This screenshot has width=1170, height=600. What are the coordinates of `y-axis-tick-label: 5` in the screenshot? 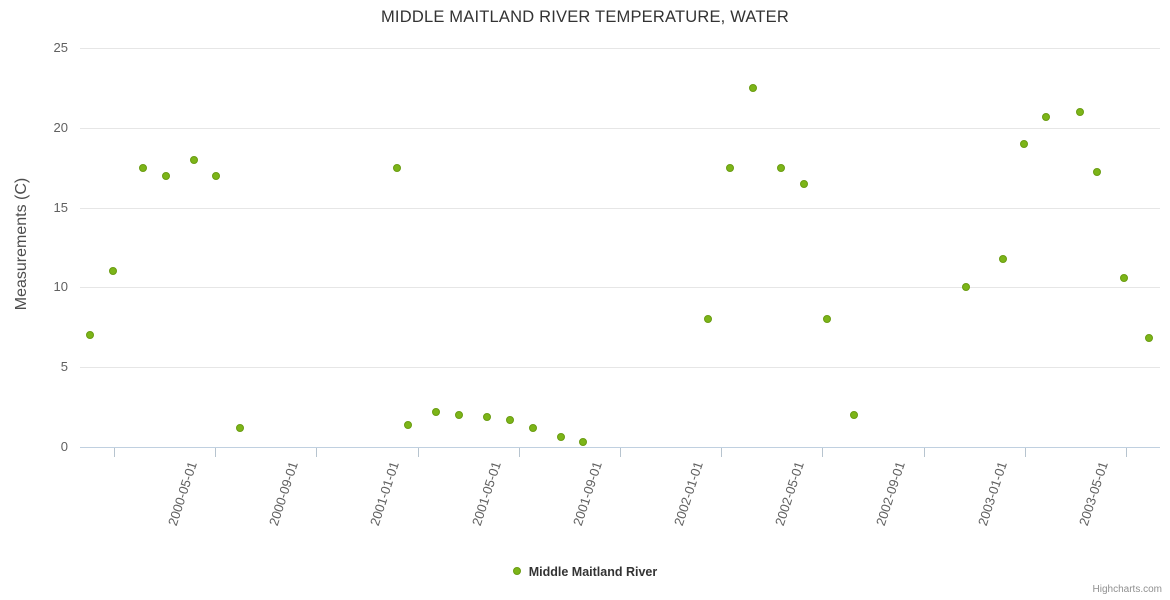 It's located at (64, 367).